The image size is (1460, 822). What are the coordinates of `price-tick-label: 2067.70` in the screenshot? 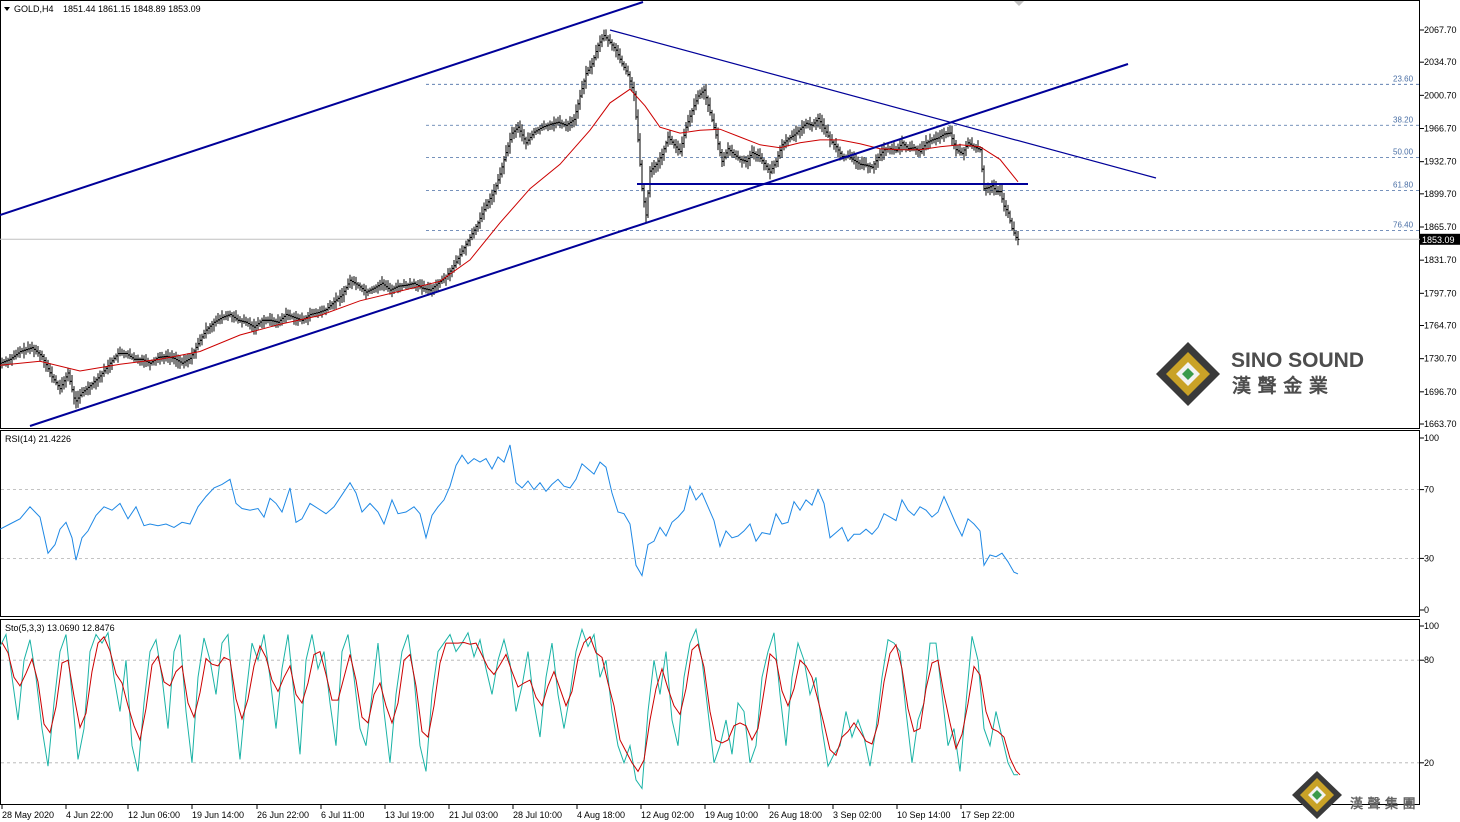 It's located at (1440, 30).